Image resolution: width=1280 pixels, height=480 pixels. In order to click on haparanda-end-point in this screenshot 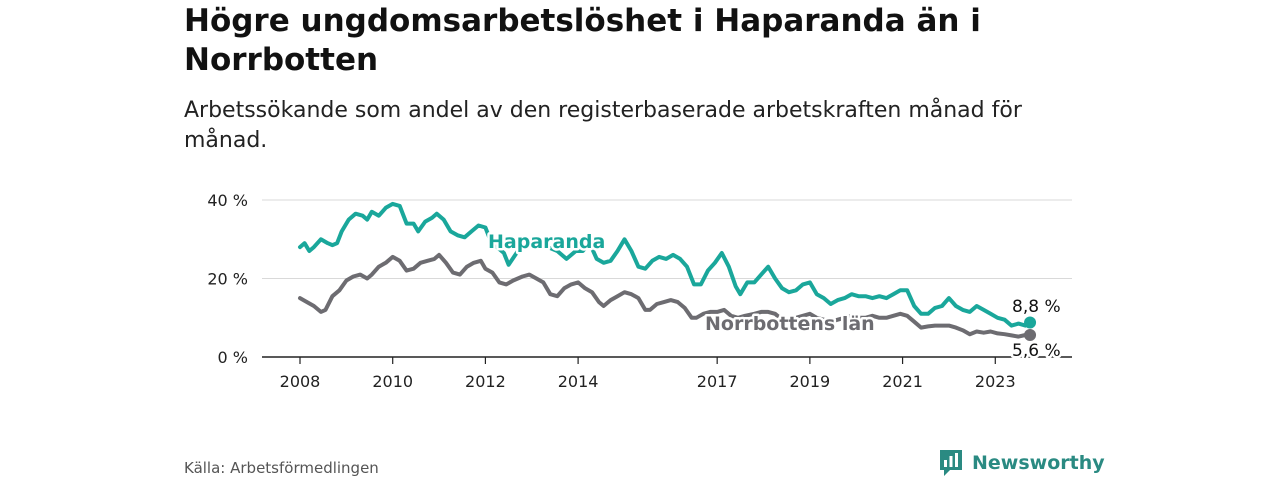, I will do `click(1030, 322)`.